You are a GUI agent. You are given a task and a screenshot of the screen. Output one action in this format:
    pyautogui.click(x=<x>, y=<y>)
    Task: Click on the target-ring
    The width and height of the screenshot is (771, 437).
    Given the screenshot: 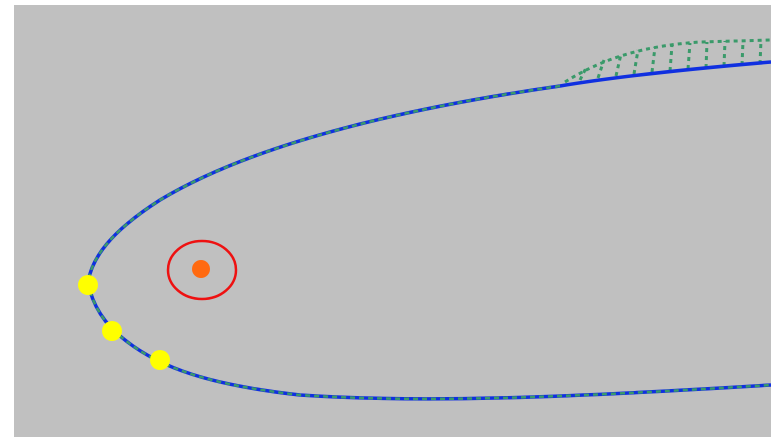 What is the action you would take?
    pyautogui.click(x=202, y=270)
    